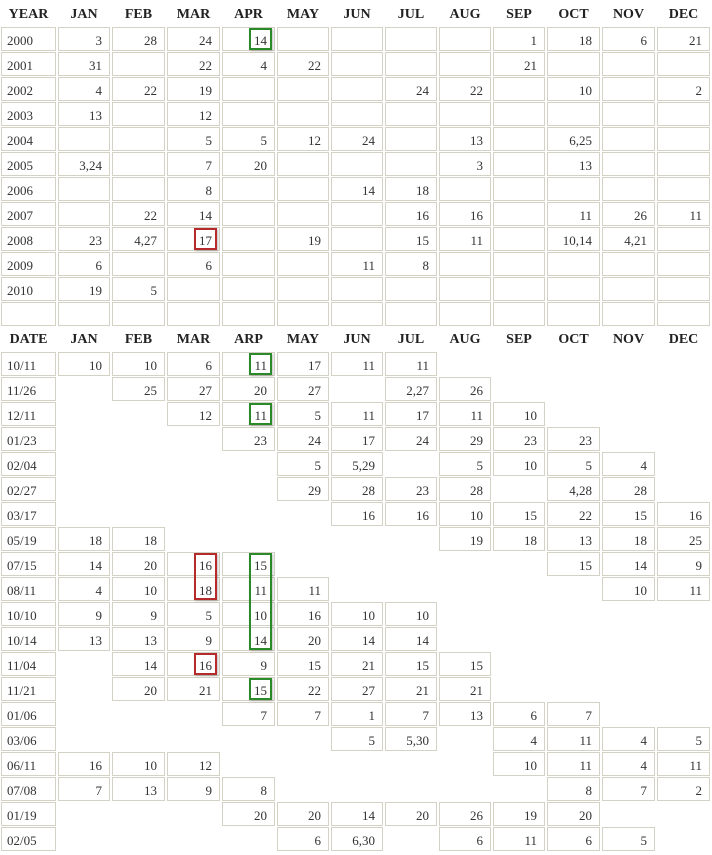 Image resolution: width=712 pixels, height=855 pixels. I want to click on table-cell: 16, so click(303, 614).